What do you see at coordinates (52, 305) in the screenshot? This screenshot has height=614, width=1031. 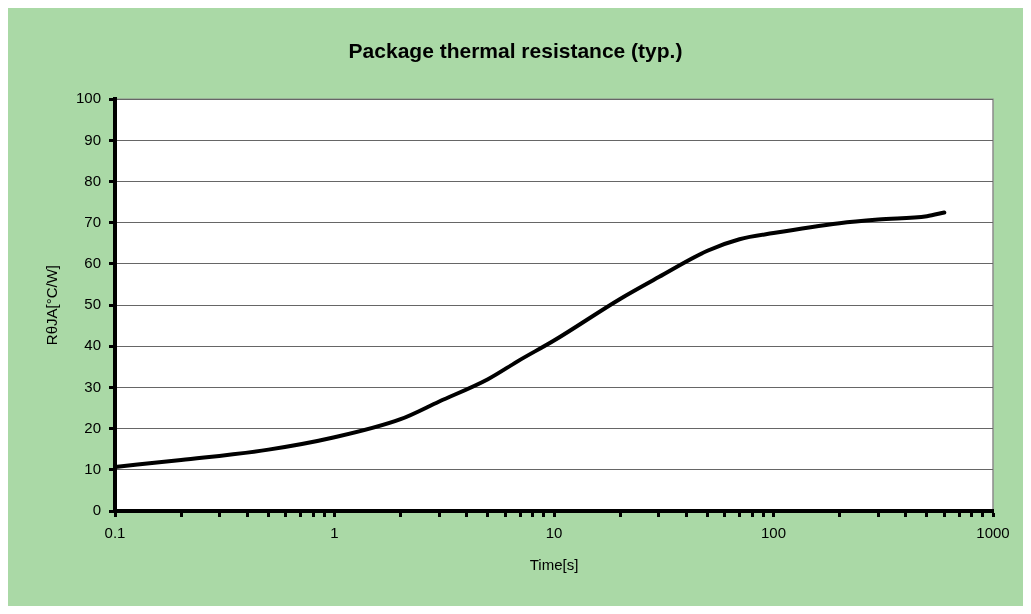 I see `y-axis-title: RθJA[°C/W]` at bounding box center [52, 305].